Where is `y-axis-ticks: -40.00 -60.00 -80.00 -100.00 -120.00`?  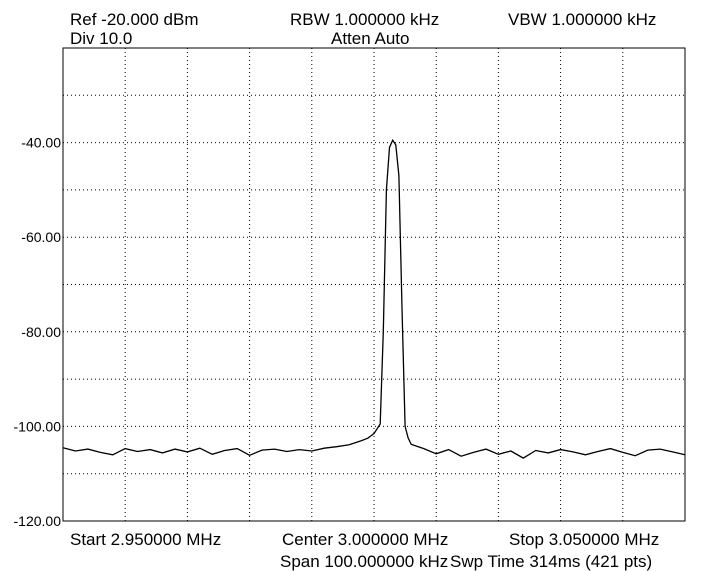
y-axis-ticks: -40.00 -60.00 -80.00 -100.00 -120.00 is located at coordinates (38, 332).